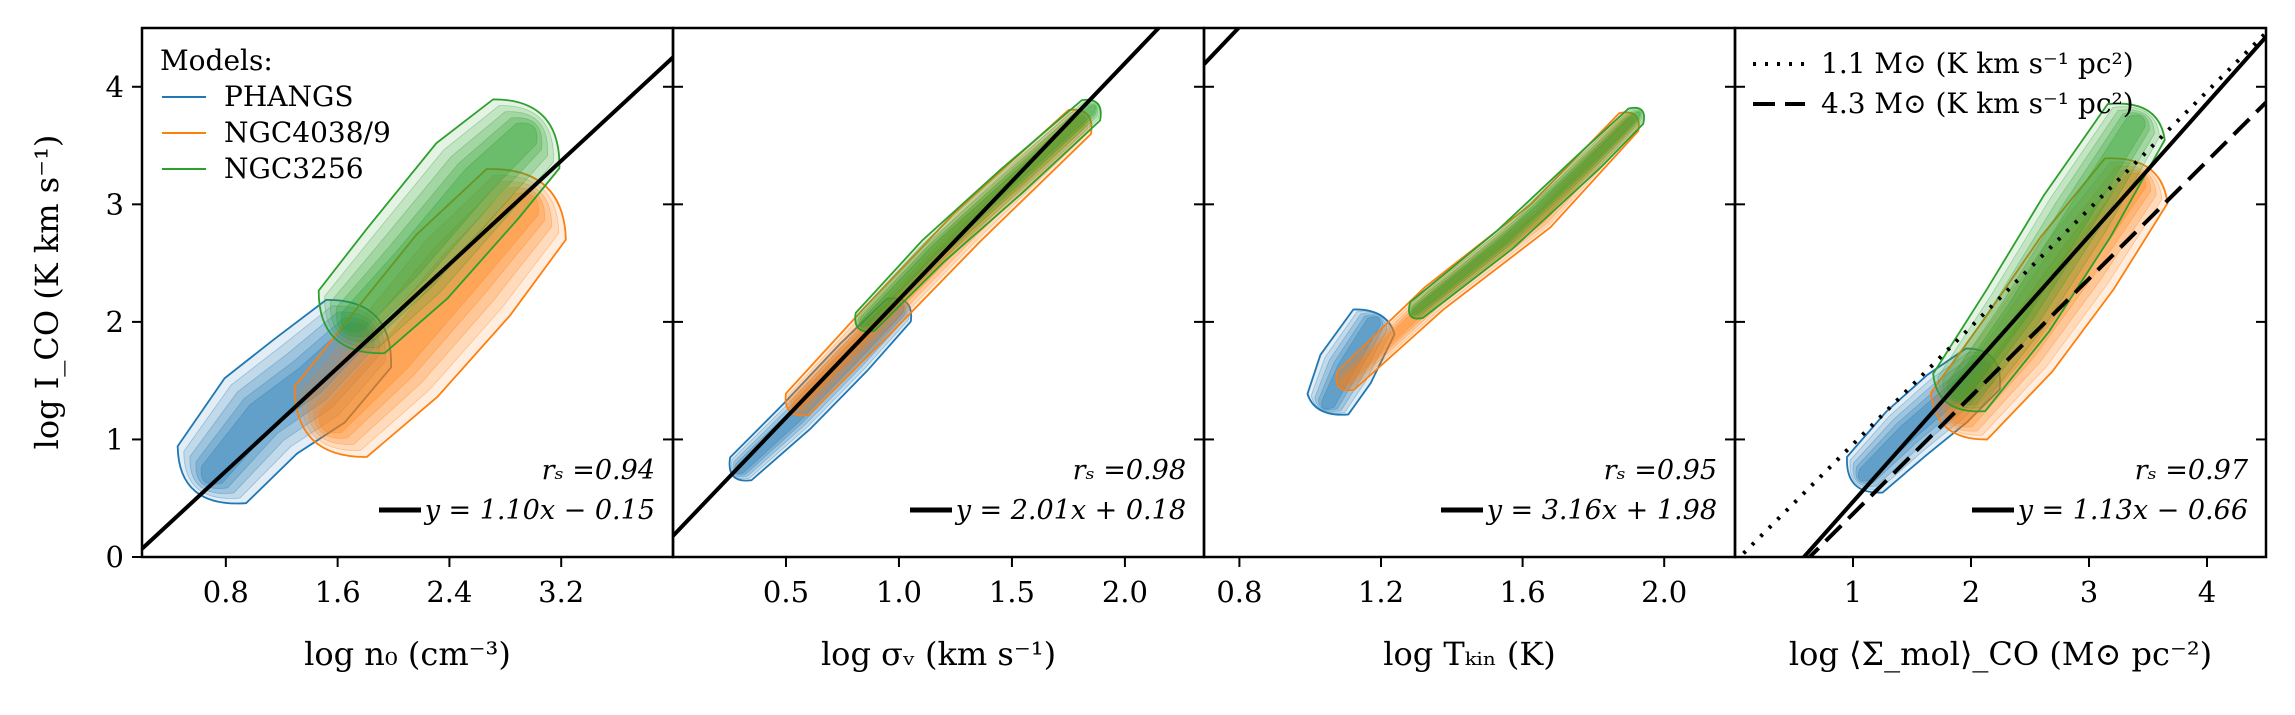  I want to click on x-tick: 1.5, so click(1012, 583).